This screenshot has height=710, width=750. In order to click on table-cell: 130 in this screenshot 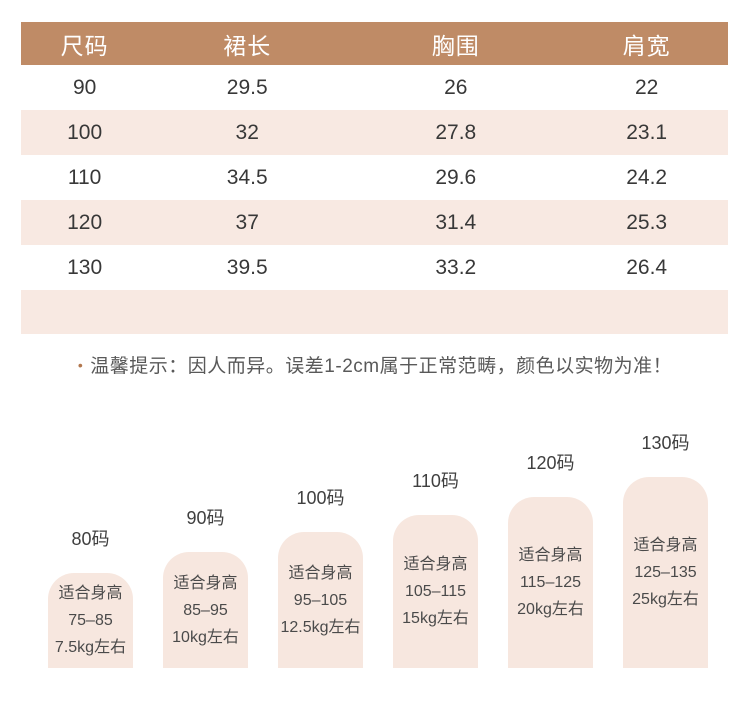, I will do `click(85, 267)`.